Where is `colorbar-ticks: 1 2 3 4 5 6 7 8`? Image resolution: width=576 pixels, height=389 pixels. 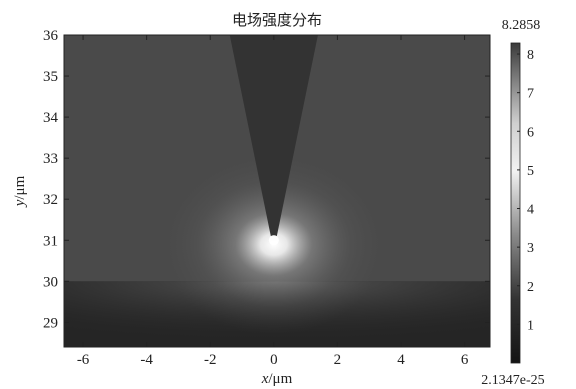
colorbar-ticks: 1 2 3 4 5 6 7 8 is located at coordinates (525, 190).